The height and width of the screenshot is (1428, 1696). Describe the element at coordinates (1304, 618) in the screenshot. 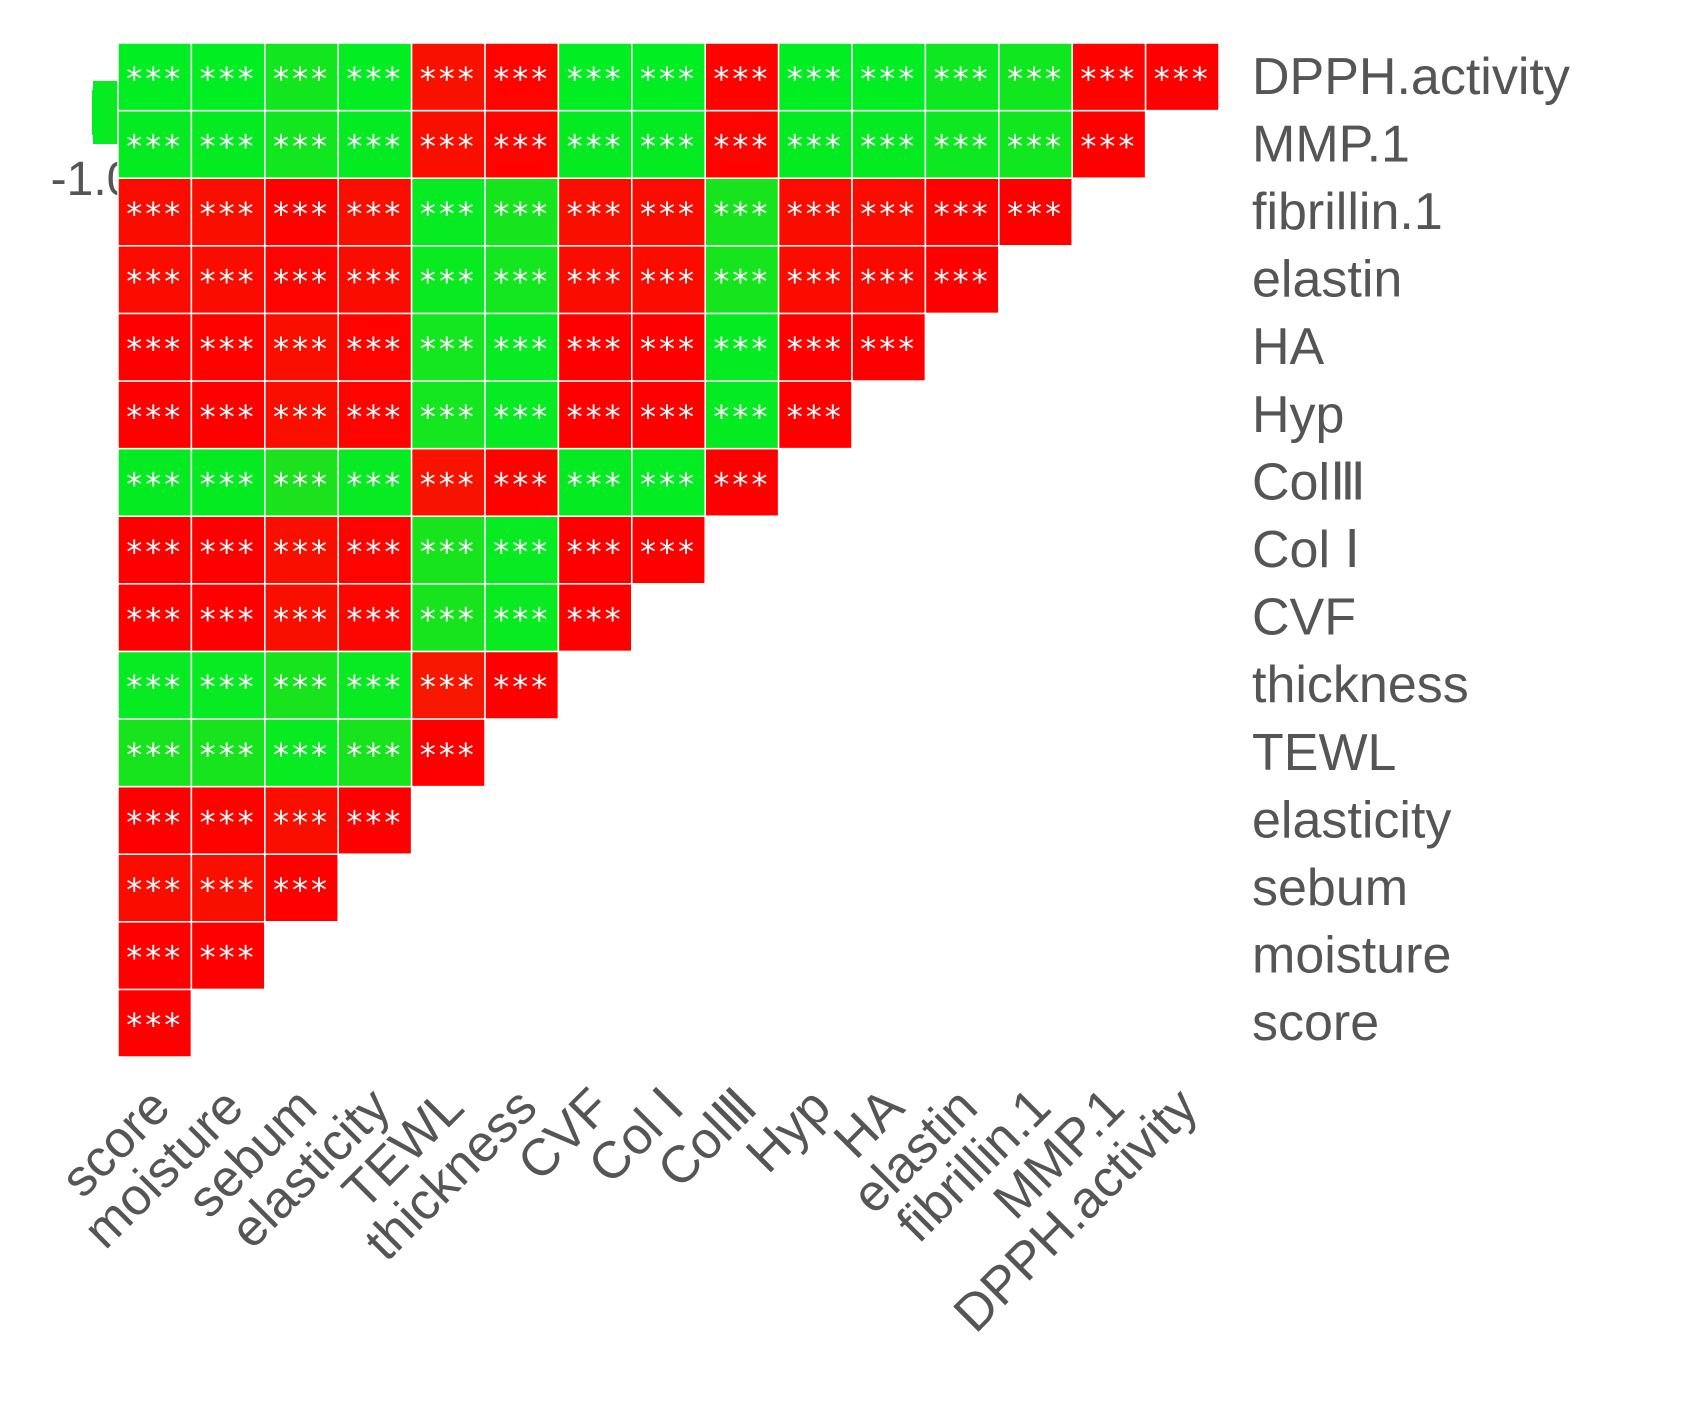

I see `row-label-cvf: CVF` at that location.